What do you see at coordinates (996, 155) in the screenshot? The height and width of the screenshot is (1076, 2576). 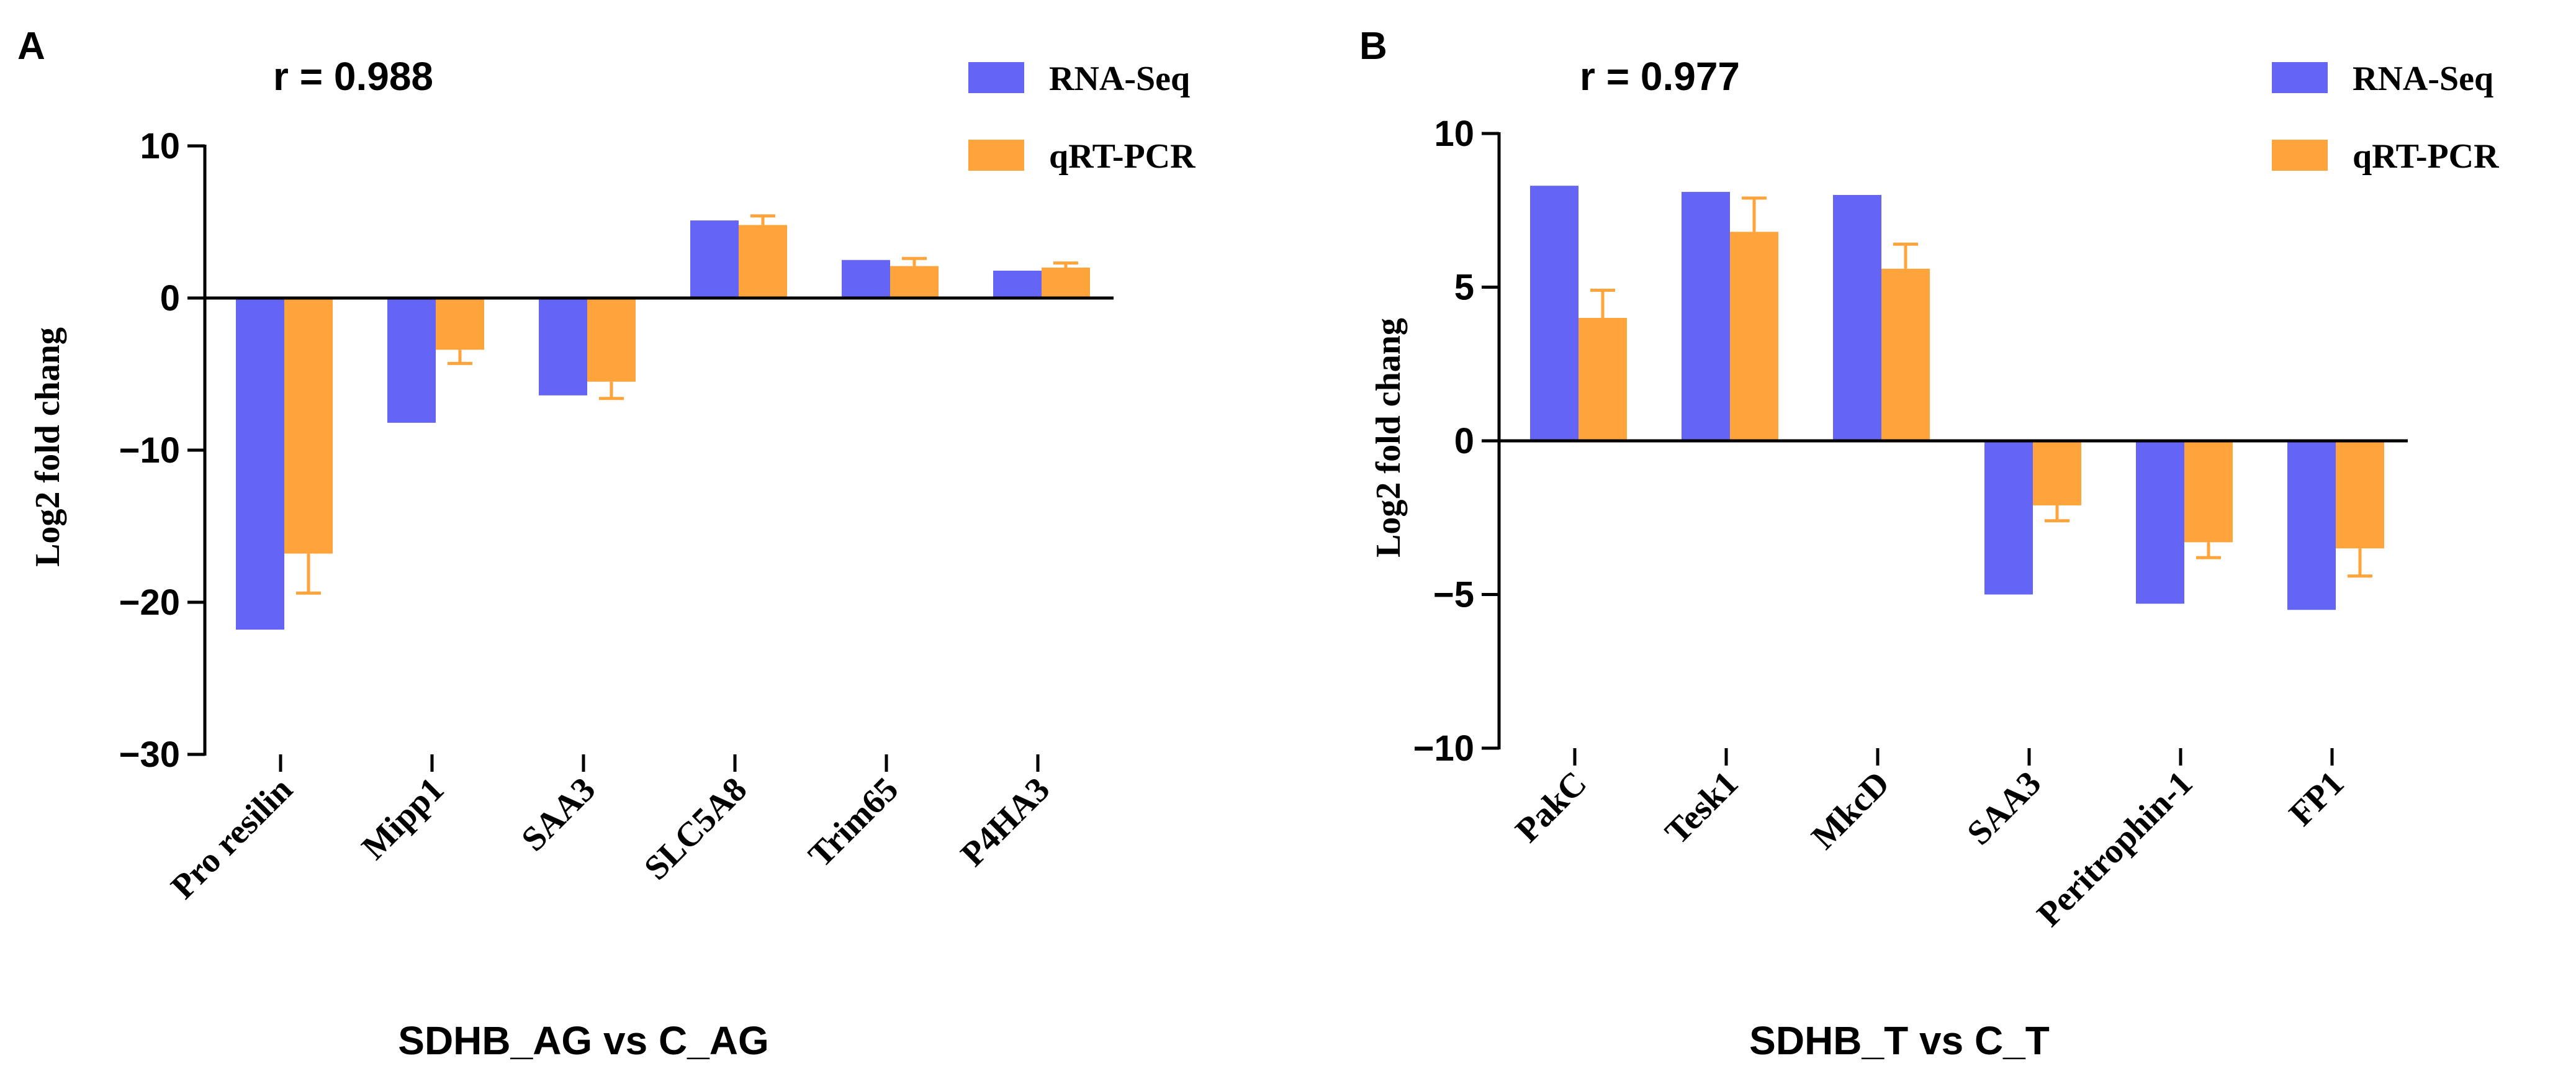 I see `legend-a-qpcr-swatch` at bounding box center [996, 155].